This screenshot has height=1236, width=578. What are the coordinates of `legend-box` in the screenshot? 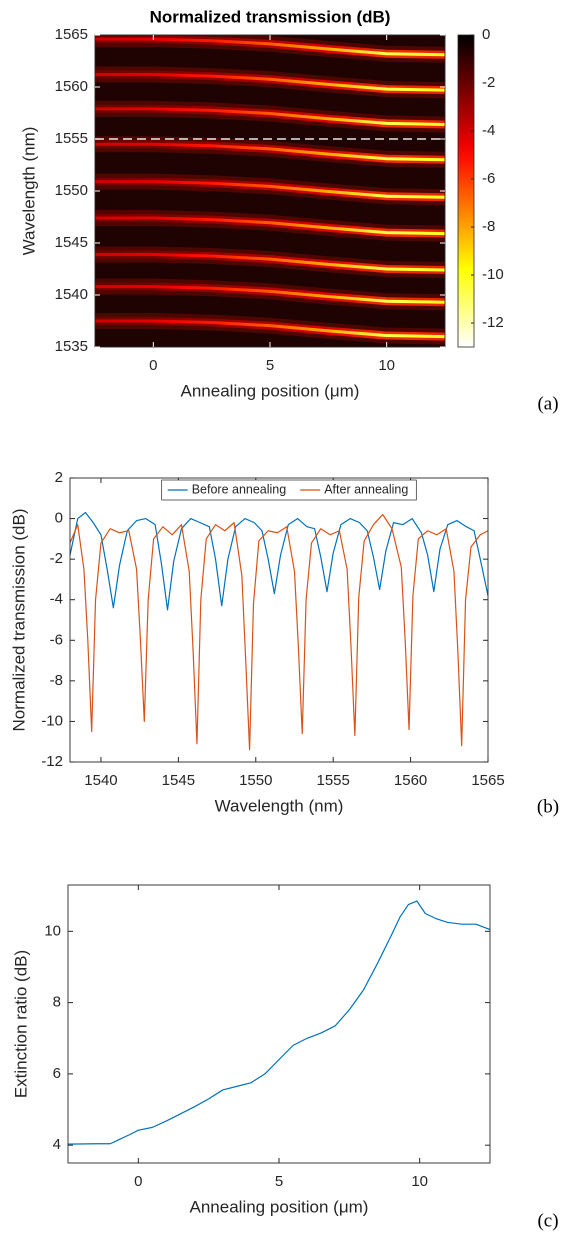 It's located at (289, 490).